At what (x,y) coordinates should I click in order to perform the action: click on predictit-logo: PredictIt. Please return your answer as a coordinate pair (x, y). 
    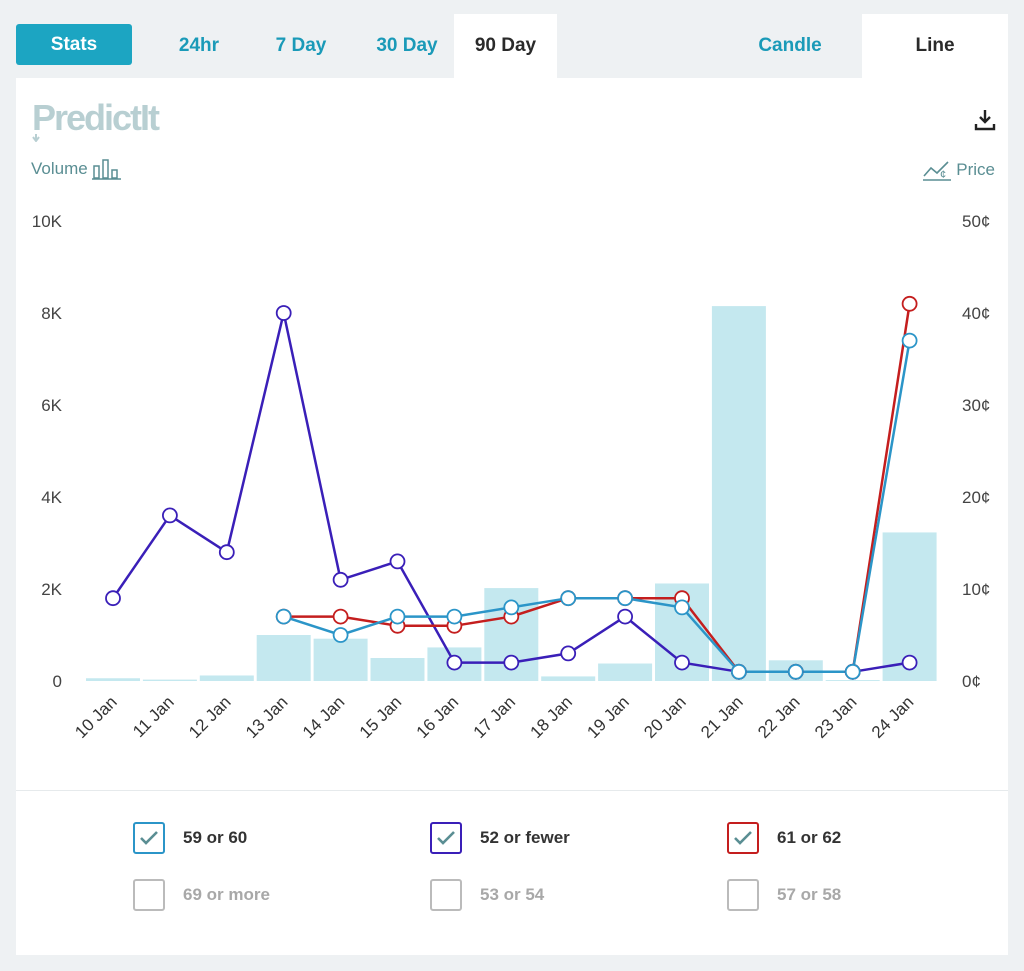
    Looking at the image, I should click on (97, 119).